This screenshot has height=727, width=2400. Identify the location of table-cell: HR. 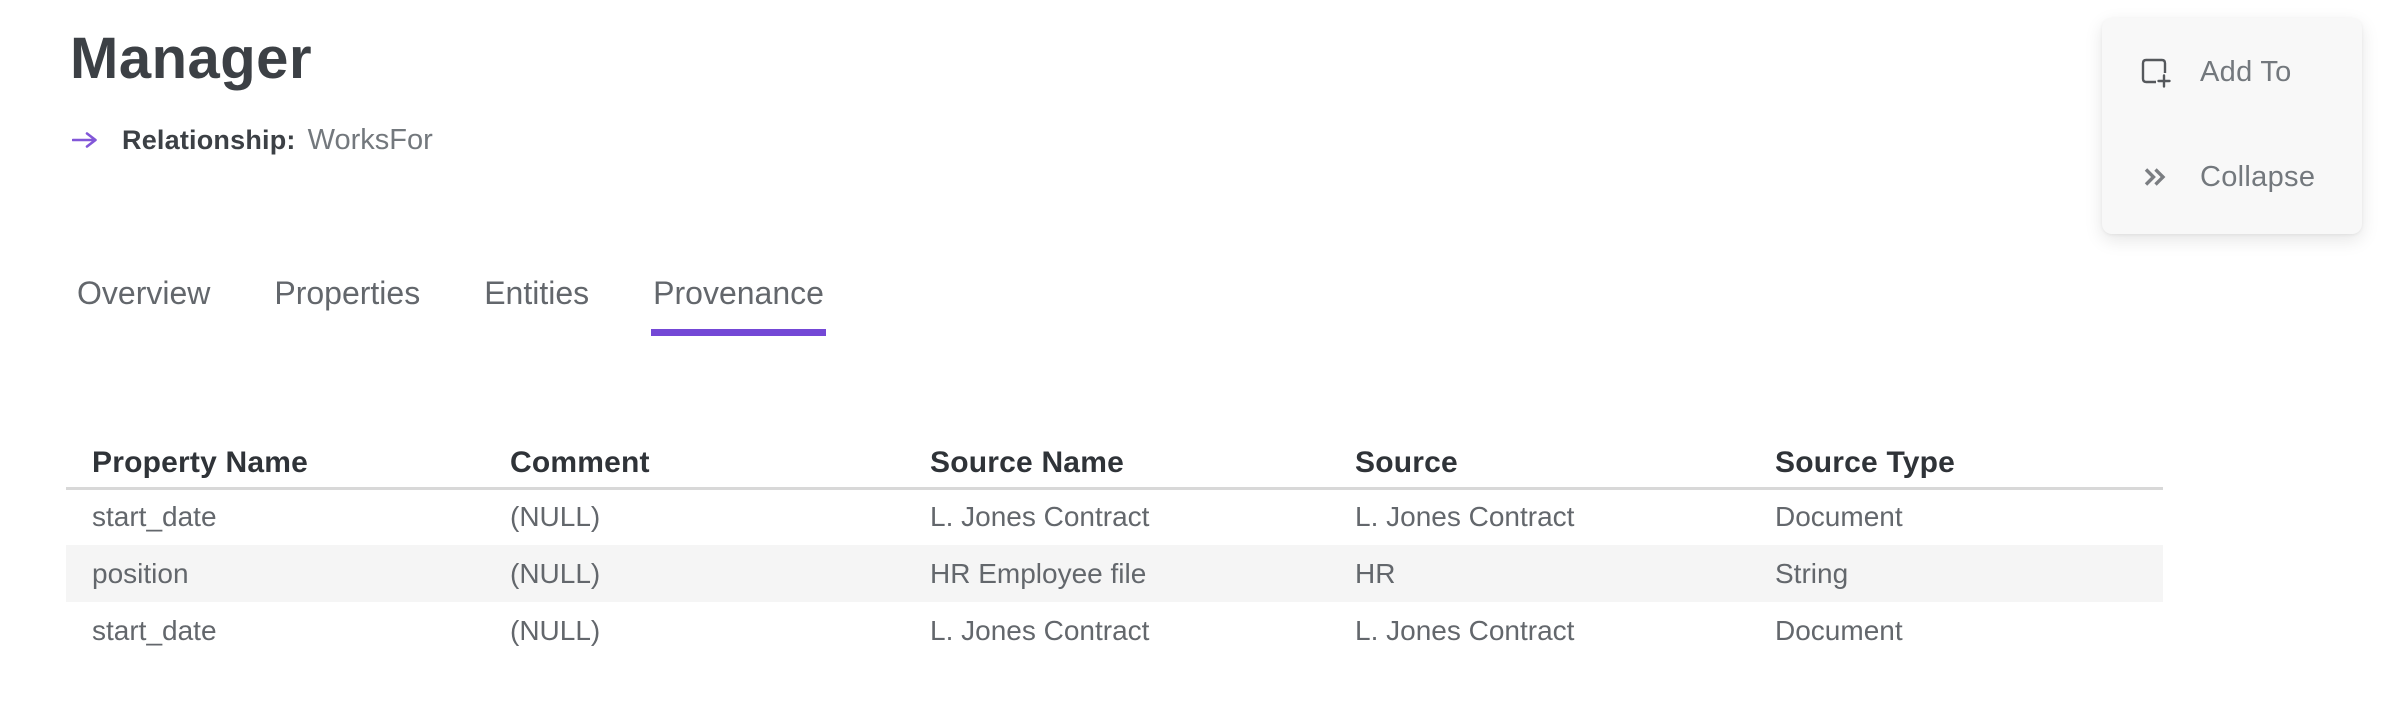
(1375, 573).